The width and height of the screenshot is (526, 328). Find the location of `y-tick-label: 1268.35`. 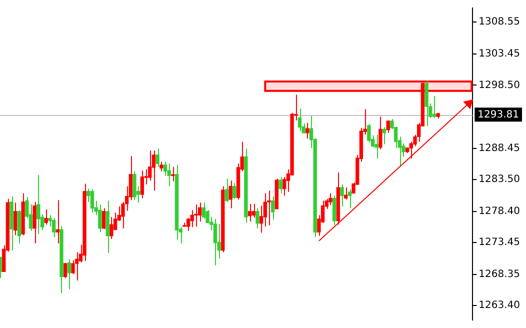

y-tick-label: 1268.35 is located at coordinates (499, 274).